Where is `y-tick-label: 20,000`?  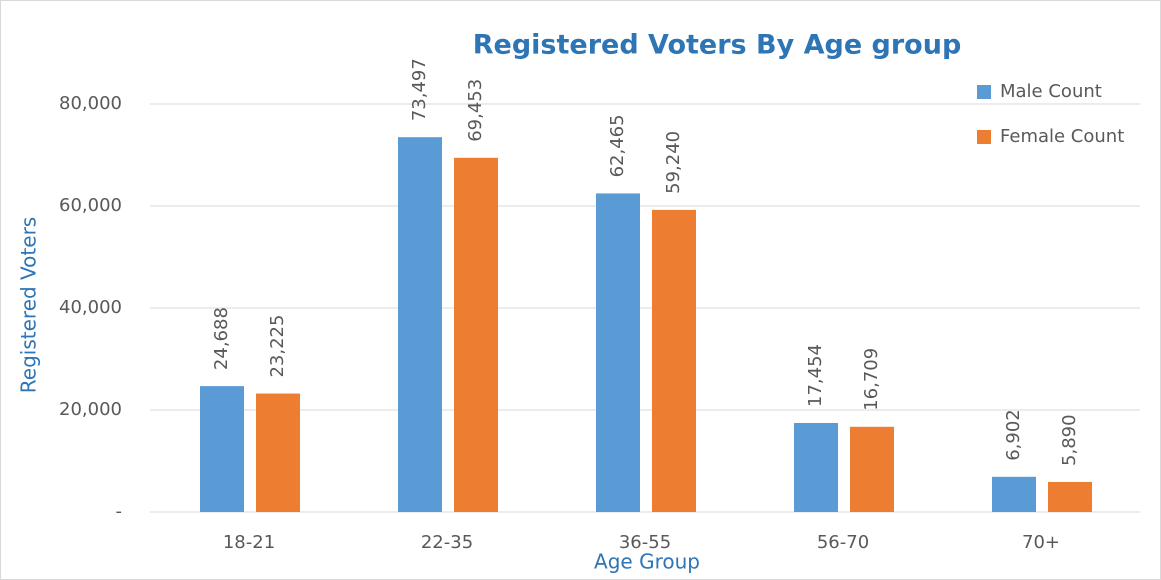
y-tick-label: 20,000 is located at coordinates (90, 409).